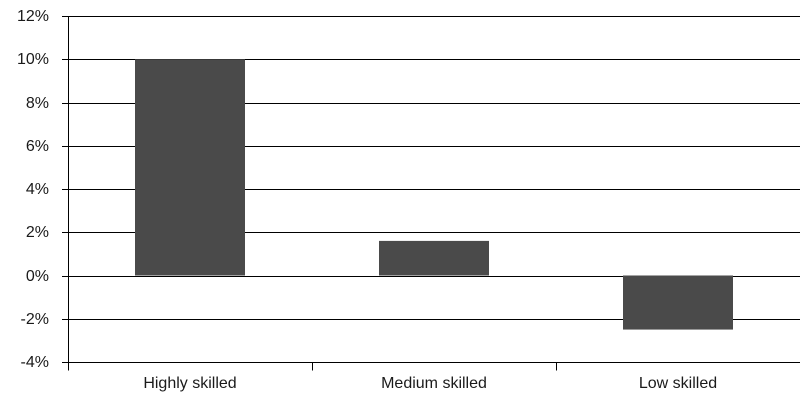  I want to click on y-tick-label: 10%, so click(33, 59).